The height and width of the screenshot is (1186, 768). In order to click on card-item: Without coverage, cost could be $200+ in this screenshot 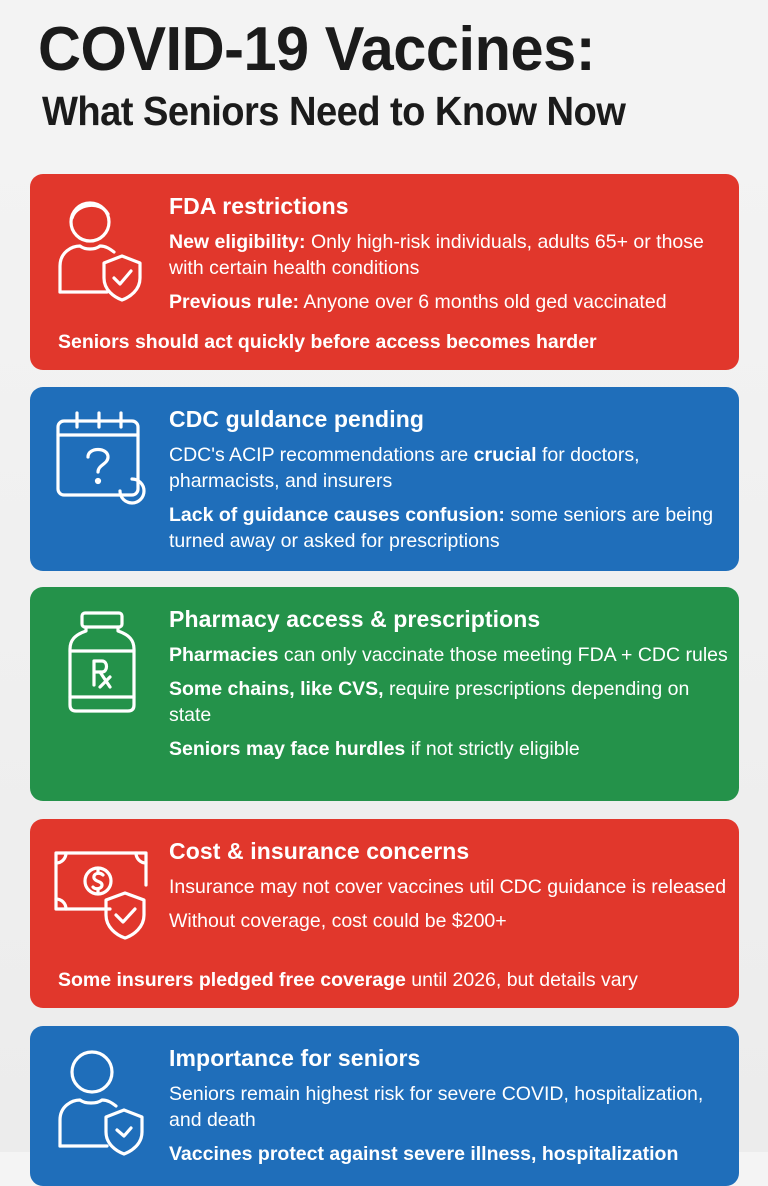, I will do `click(338, 921)`.